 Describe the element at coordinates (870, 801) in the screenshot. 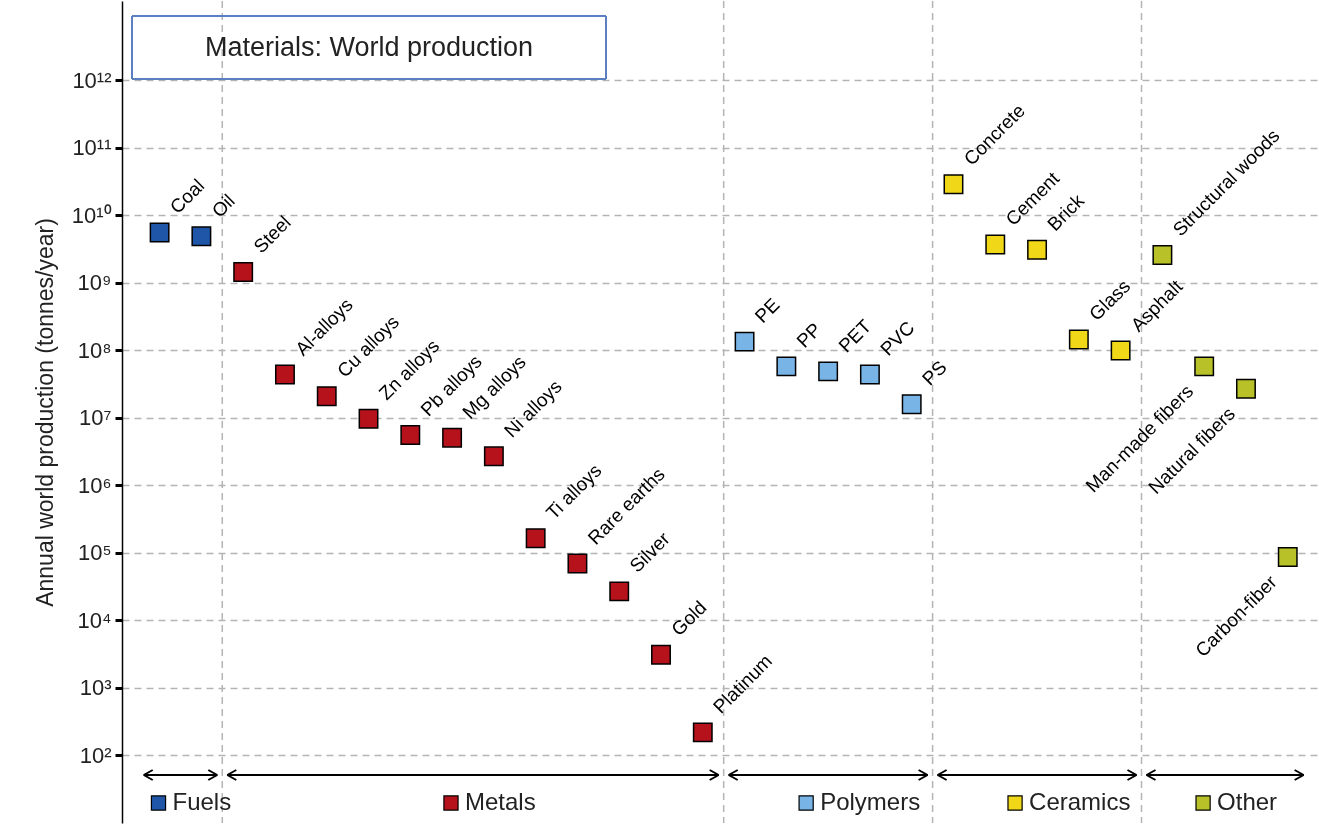

I see `legend-label: Polymers` at that location.